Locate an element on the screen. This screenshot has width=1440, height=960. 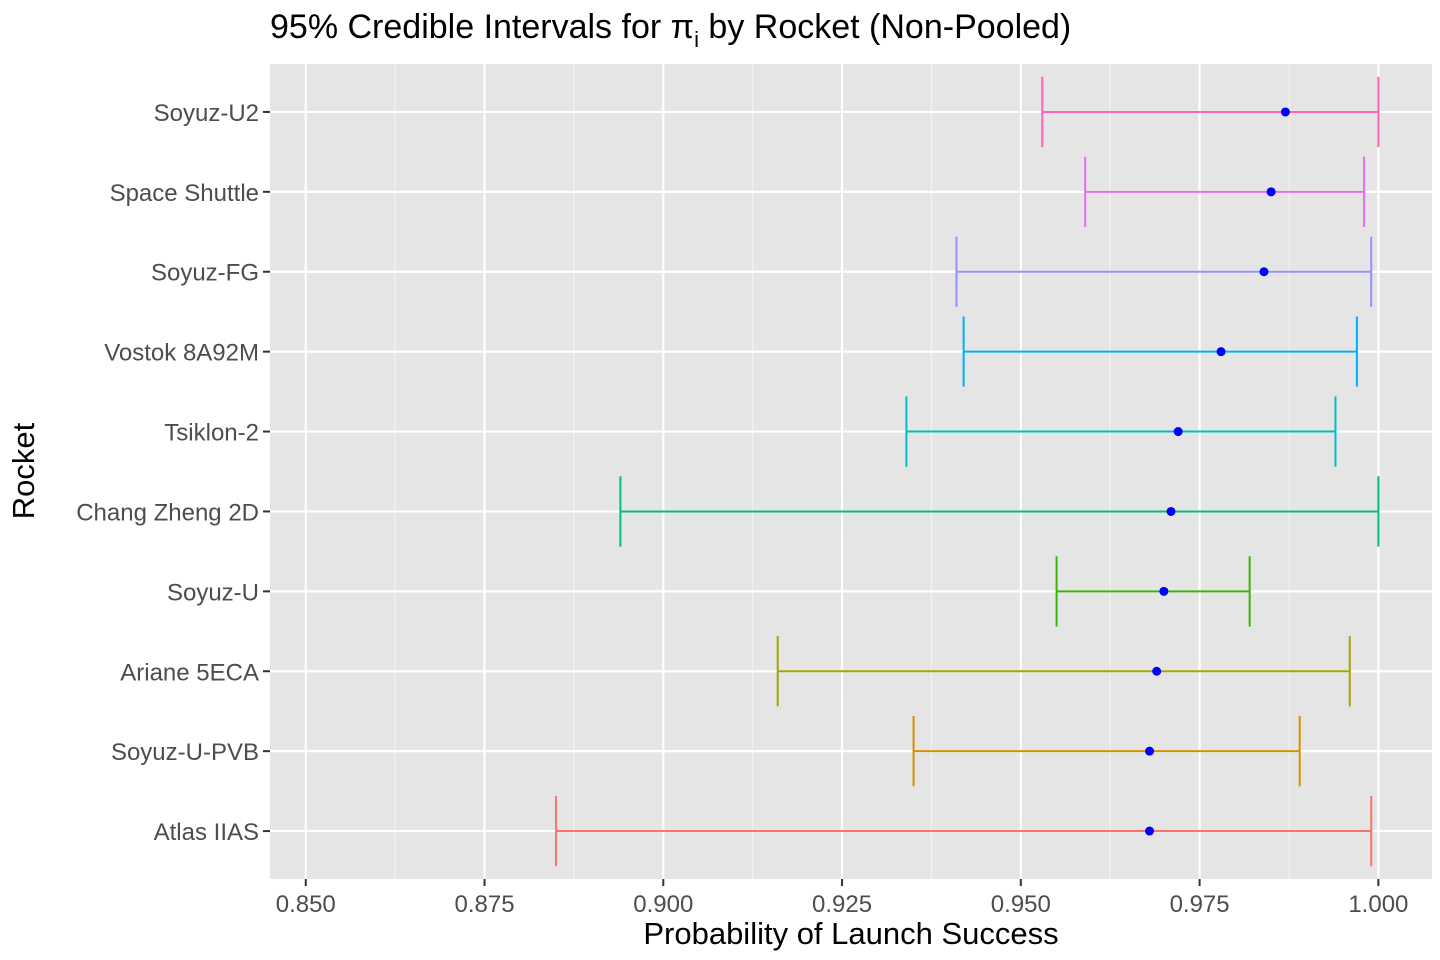
x-tick-label: 0.975 is located at coordinates (1200, 904).